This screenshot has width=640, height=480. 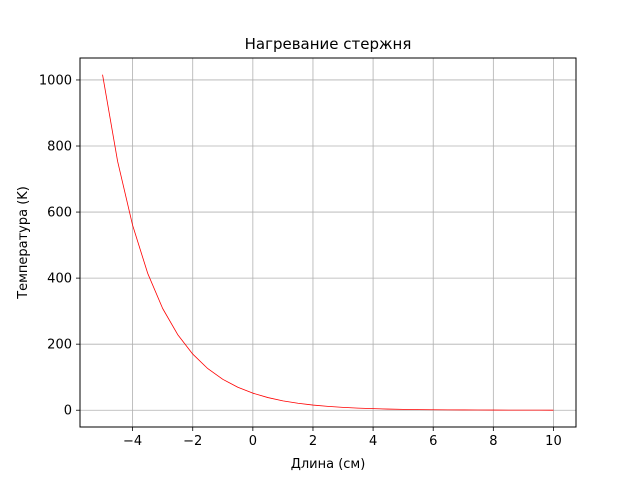 I want to click on y-tick-label: 200, so click(x=59, y=345).